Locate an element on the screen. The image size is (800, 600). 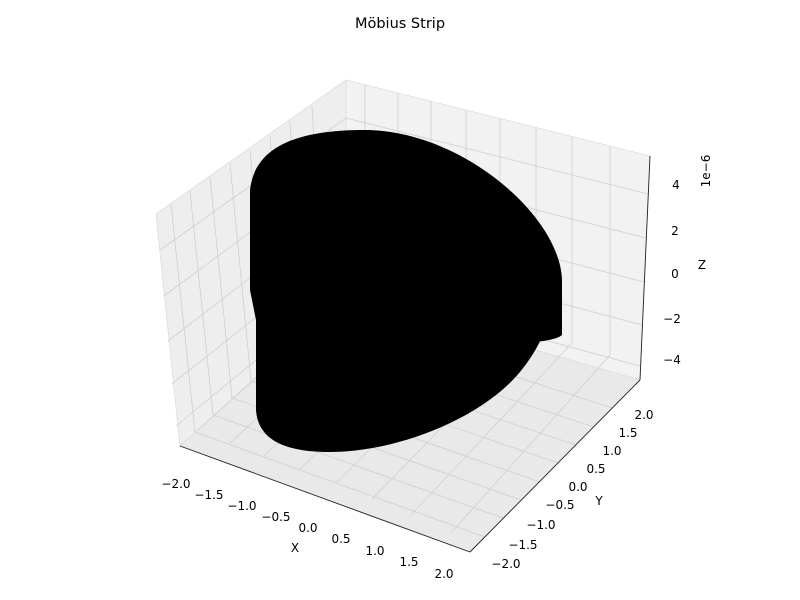
y-tick-label: −1.5 is located at coordinates (522, 545).